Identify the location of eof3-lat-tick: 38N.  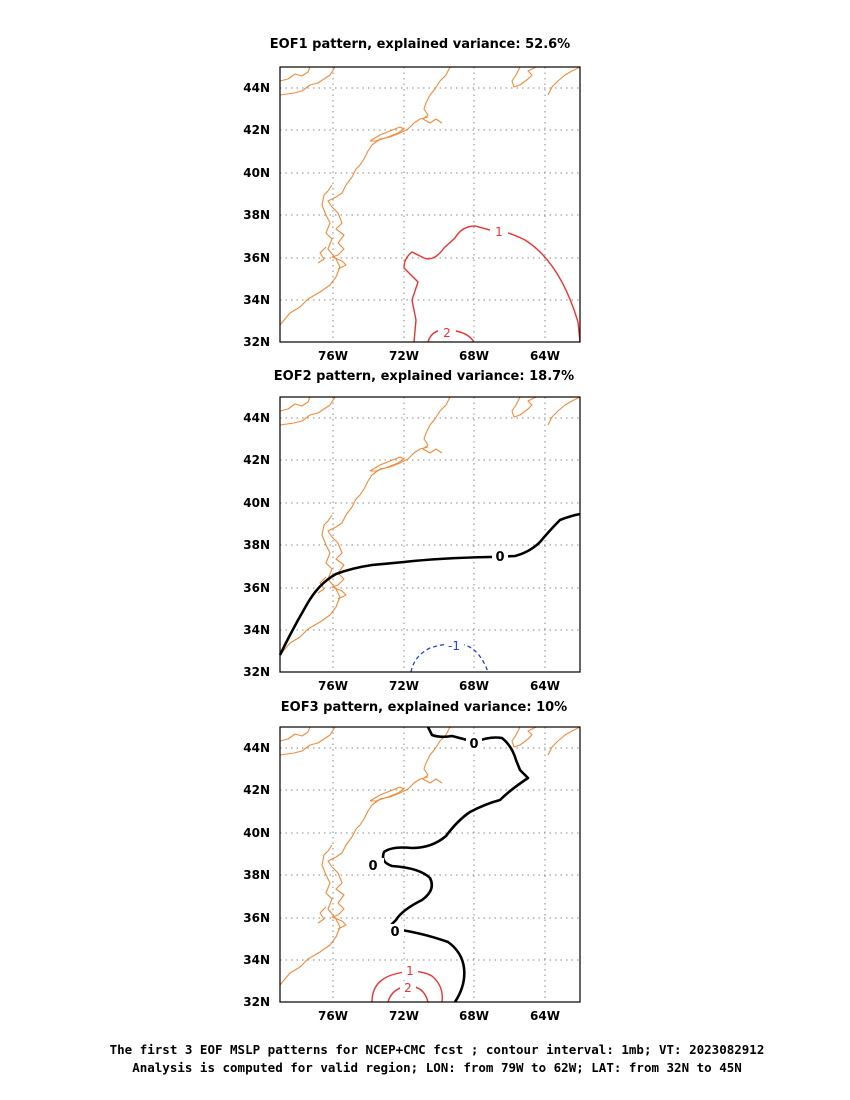
(256, 875).